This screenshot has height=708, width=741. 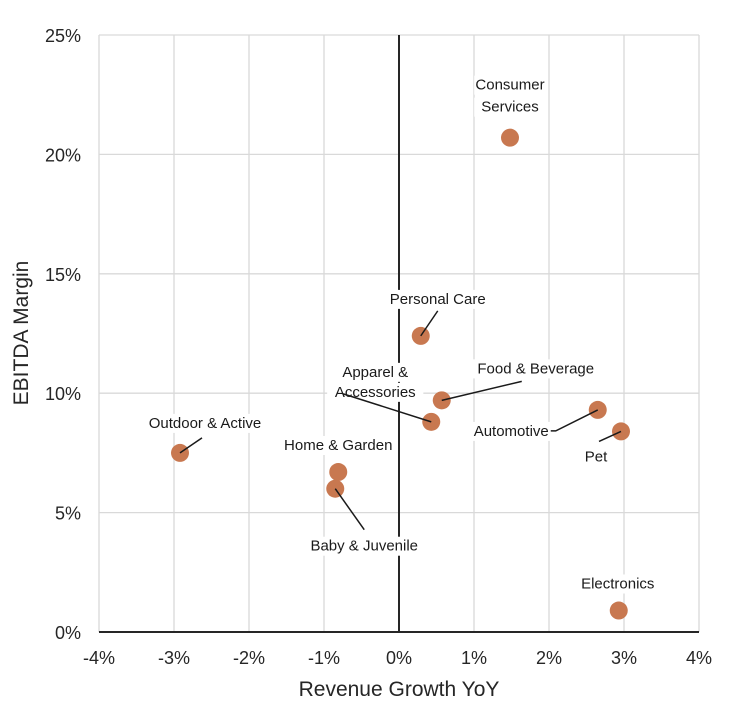 I want to click on x-tick-label: -3%, so click(x=174, y=658).